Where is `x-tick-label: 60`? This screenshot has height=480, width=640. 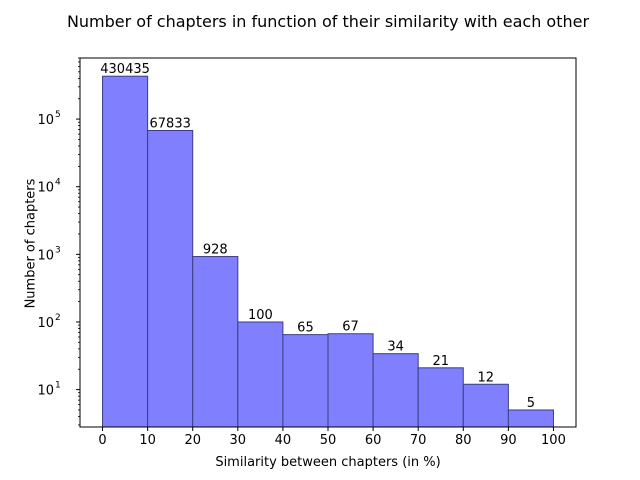 x-tick-label: 60 is located at coordinates (373, 440).